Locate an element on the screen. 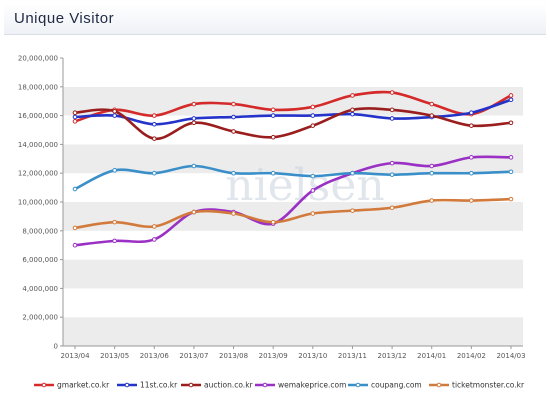 The height and width of the screenshot is (400, 550). legend-item: auction.co.kr is located at coordinates (217, 385).